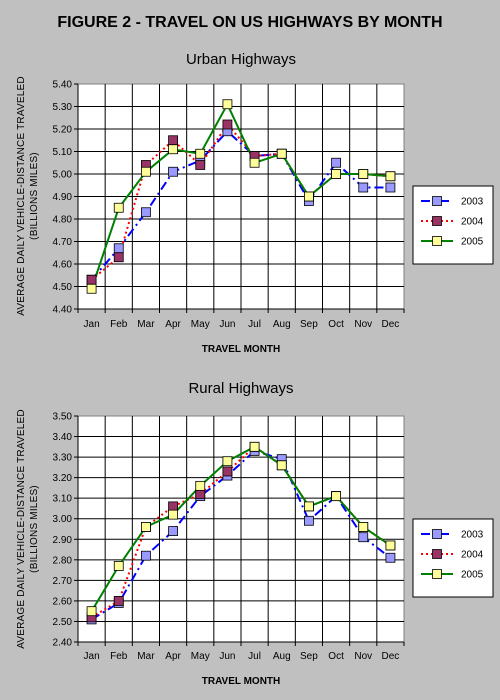  Describe the element at coordinates (336, 162) in the screenshot. I see `data-point-2003-oct` at that location.